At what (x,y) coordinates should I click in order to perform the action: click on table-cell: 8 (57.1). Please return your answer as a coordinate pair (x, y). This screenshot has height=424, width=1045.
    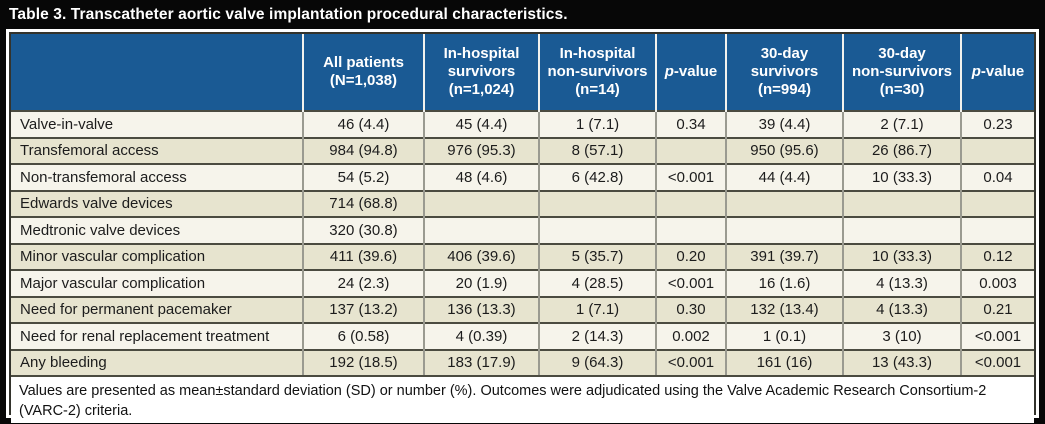
    Looking at the image, I should click on (597, 150).